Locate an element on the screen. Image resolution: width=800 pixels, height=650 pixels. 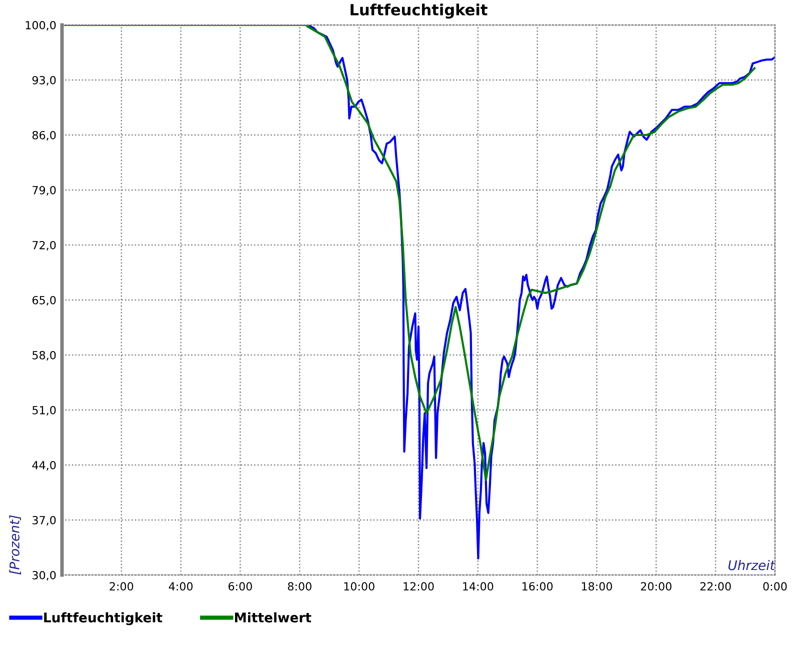
y-tick-label: 65,0 is located at coordinates (44, 301).